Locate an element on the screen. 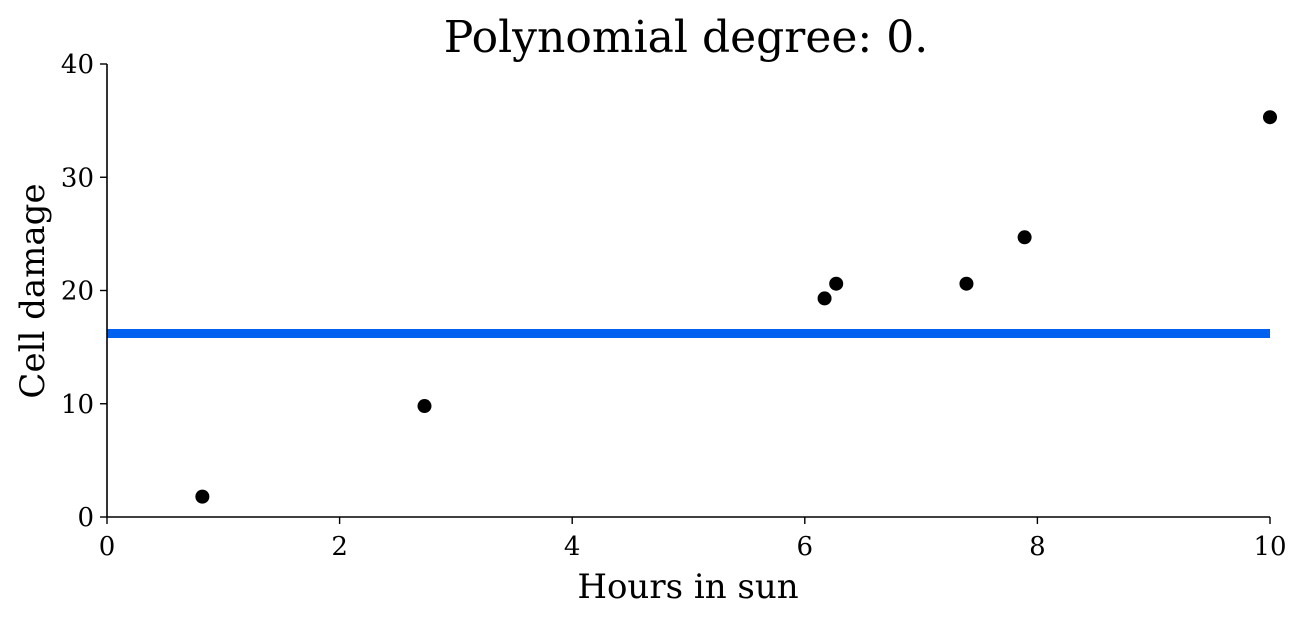 This screenshot has height=620, width=1301. y-tick-label-4: 40 is located at coordinates (77, 65).